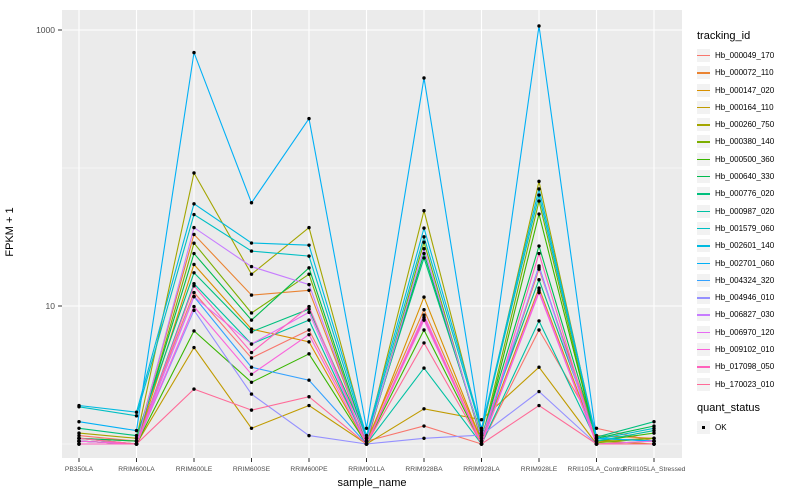 The image size is (800, 500). Describe the element at coordinates (372, 483) in the screenshot. I see `x-axis-title: sample_name` at that location.